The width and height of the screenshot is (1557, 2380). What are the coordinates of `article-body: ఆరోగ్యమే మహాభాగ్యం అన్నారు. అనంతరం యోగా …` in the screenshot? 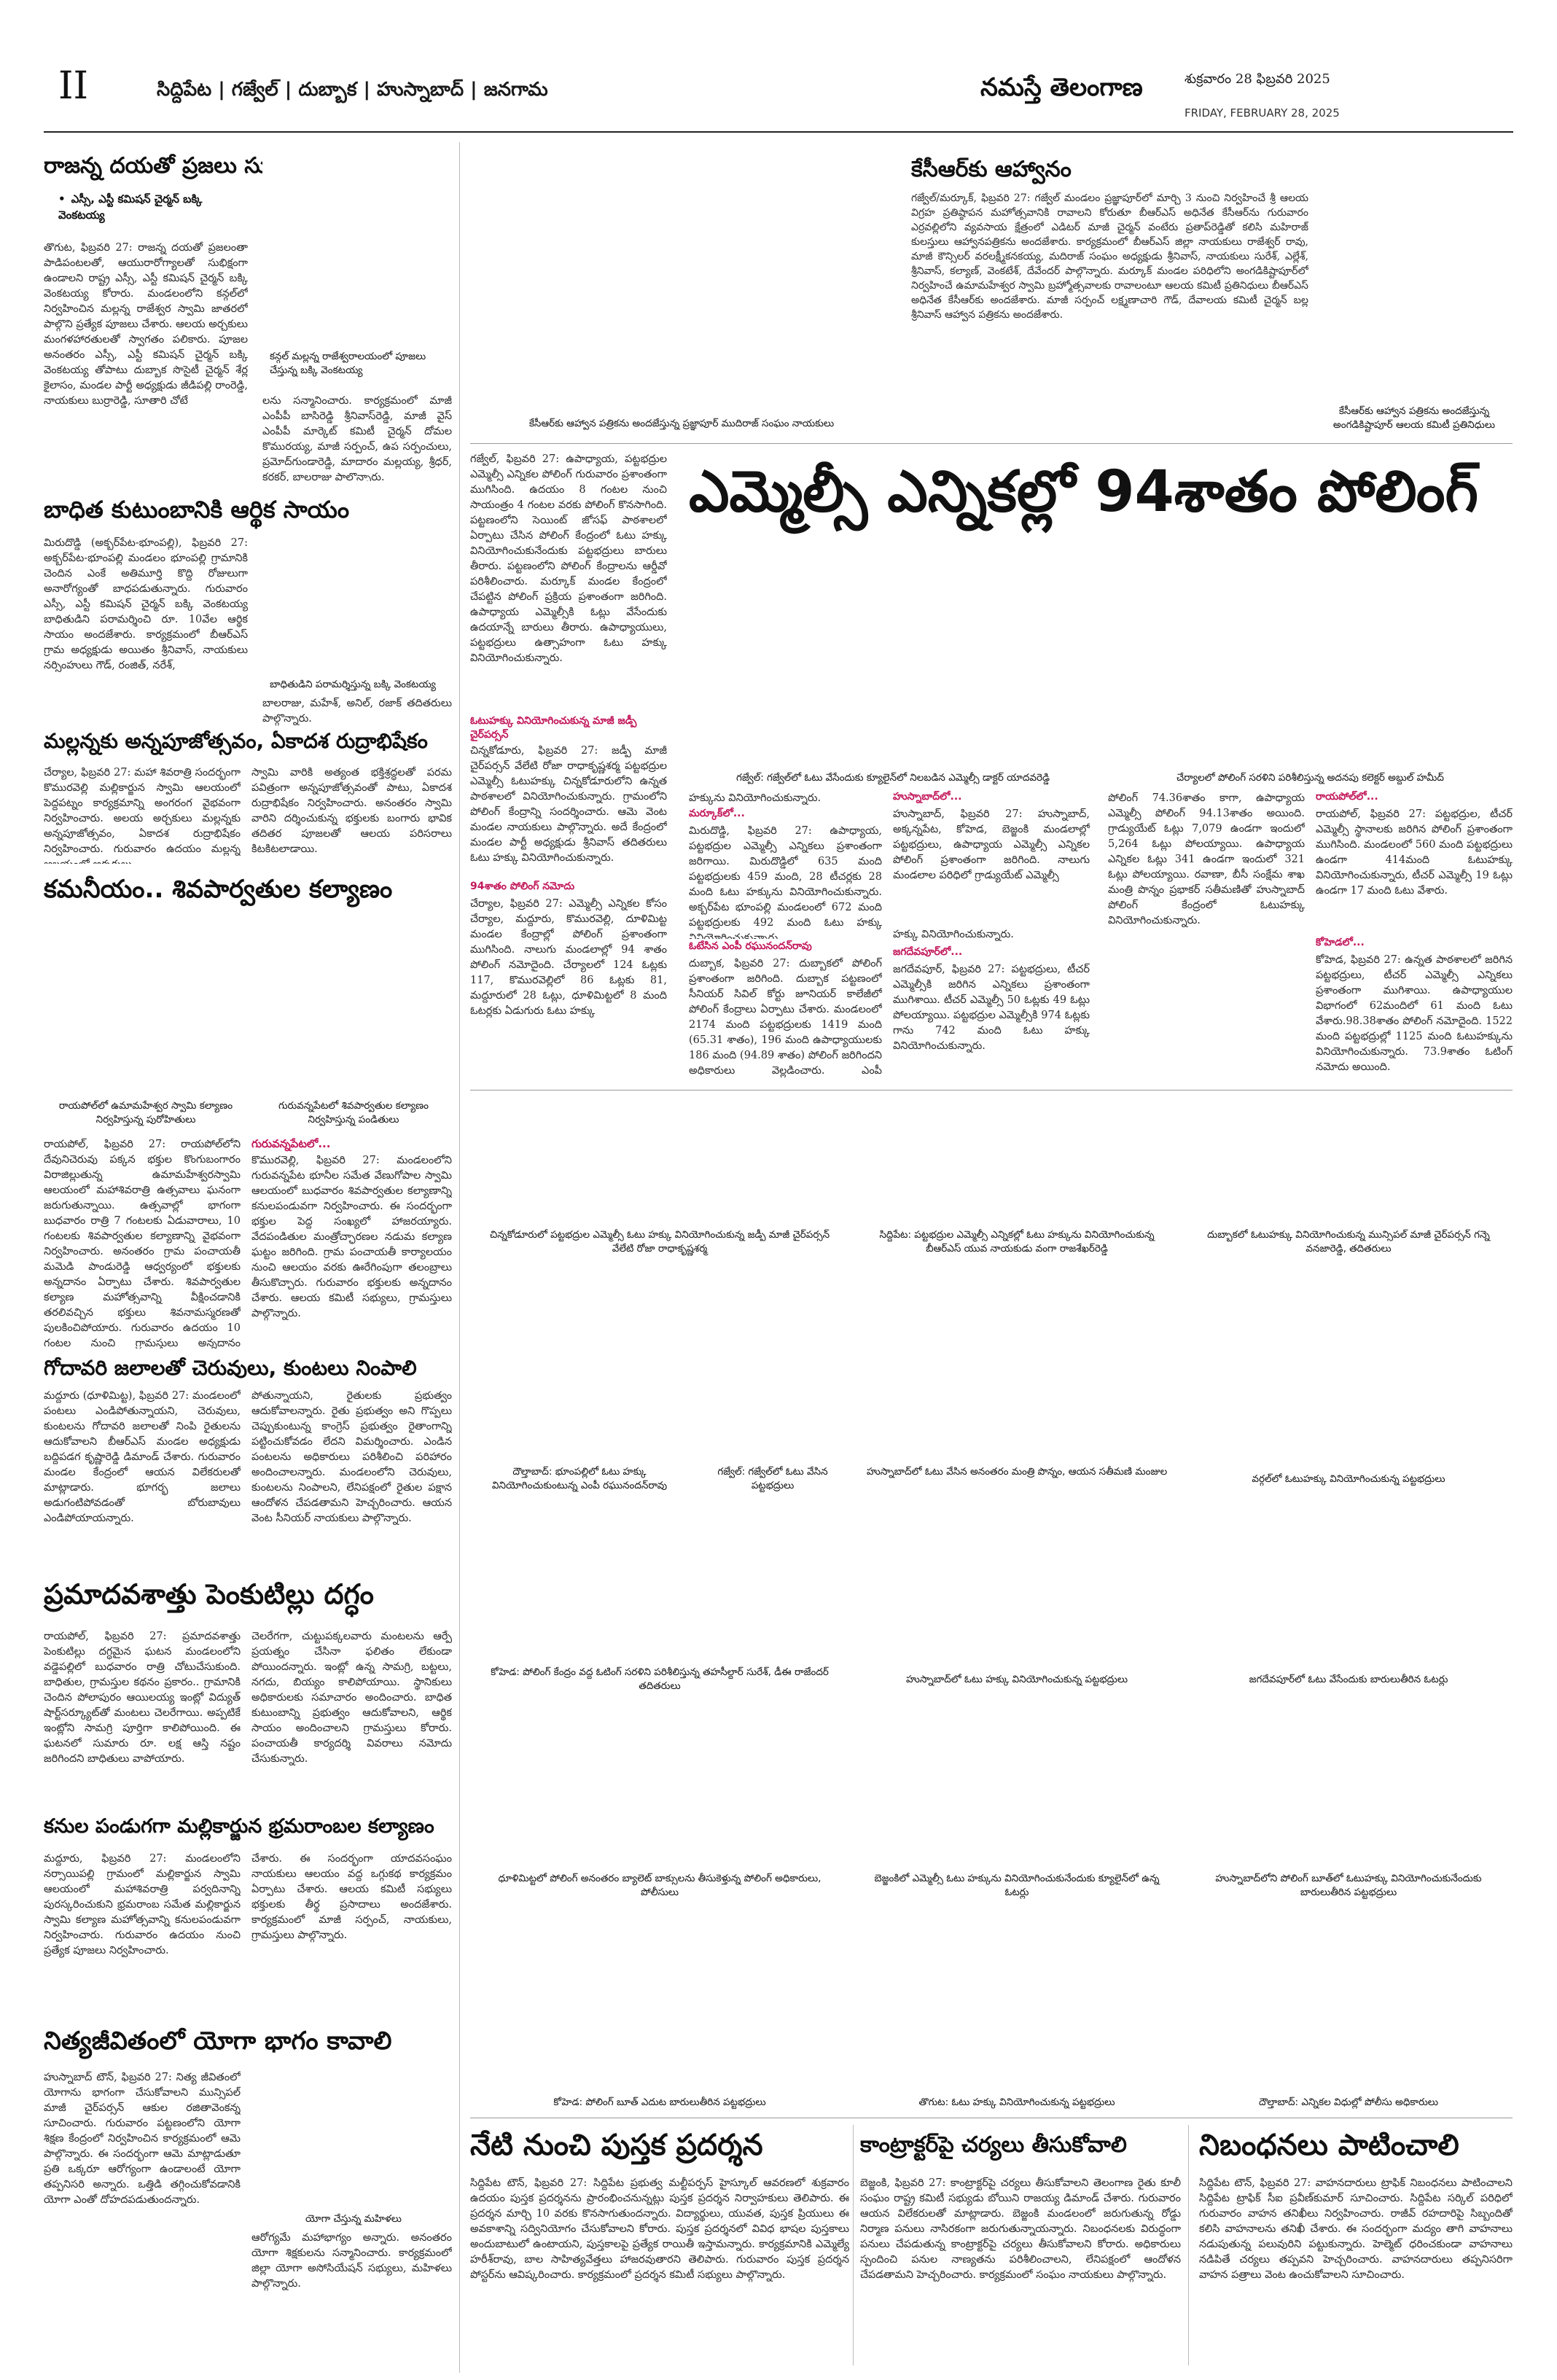 It's located at (351, 2261).